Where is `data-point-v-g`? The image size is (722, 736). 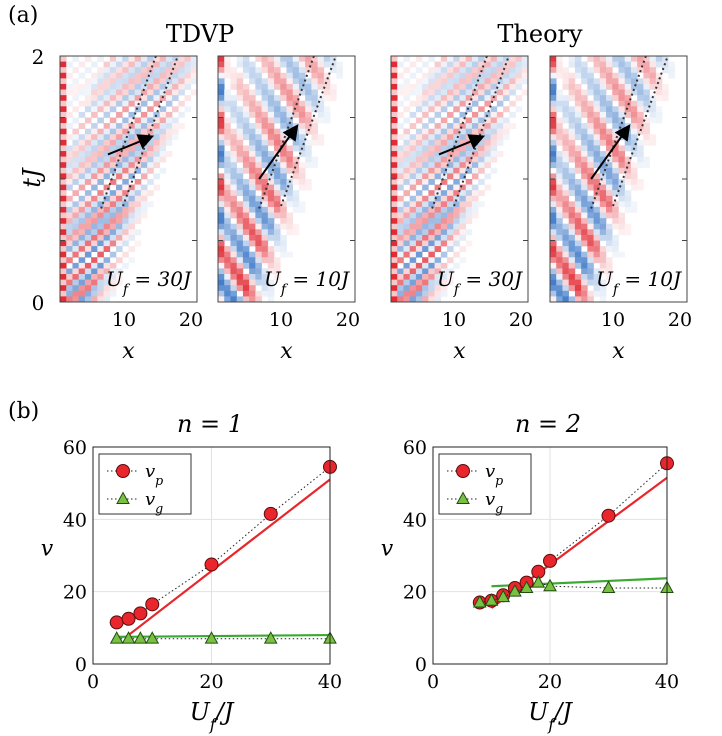 data-point-v-g is located at coordinates (526, 587).